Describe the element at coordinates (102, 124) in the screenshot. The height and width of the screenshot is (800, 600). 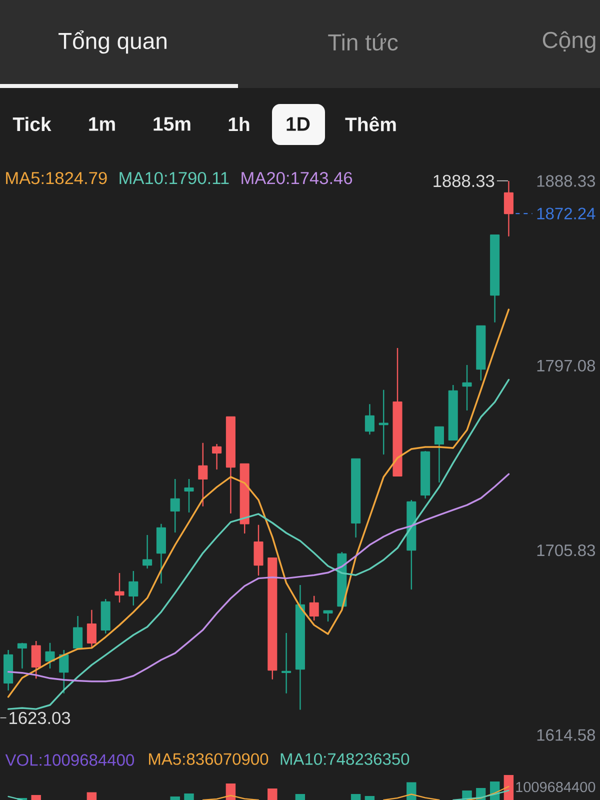
I see `text: 1m` at that location.